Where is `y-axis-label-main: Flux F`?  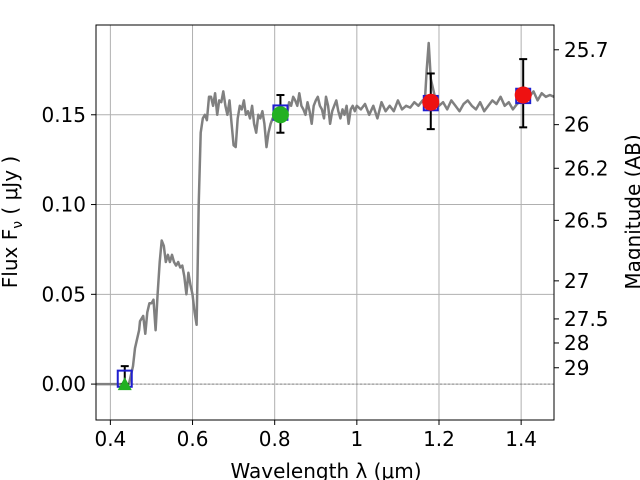 y-axis-label-main: Flux F is located at coordinates (11, 258).